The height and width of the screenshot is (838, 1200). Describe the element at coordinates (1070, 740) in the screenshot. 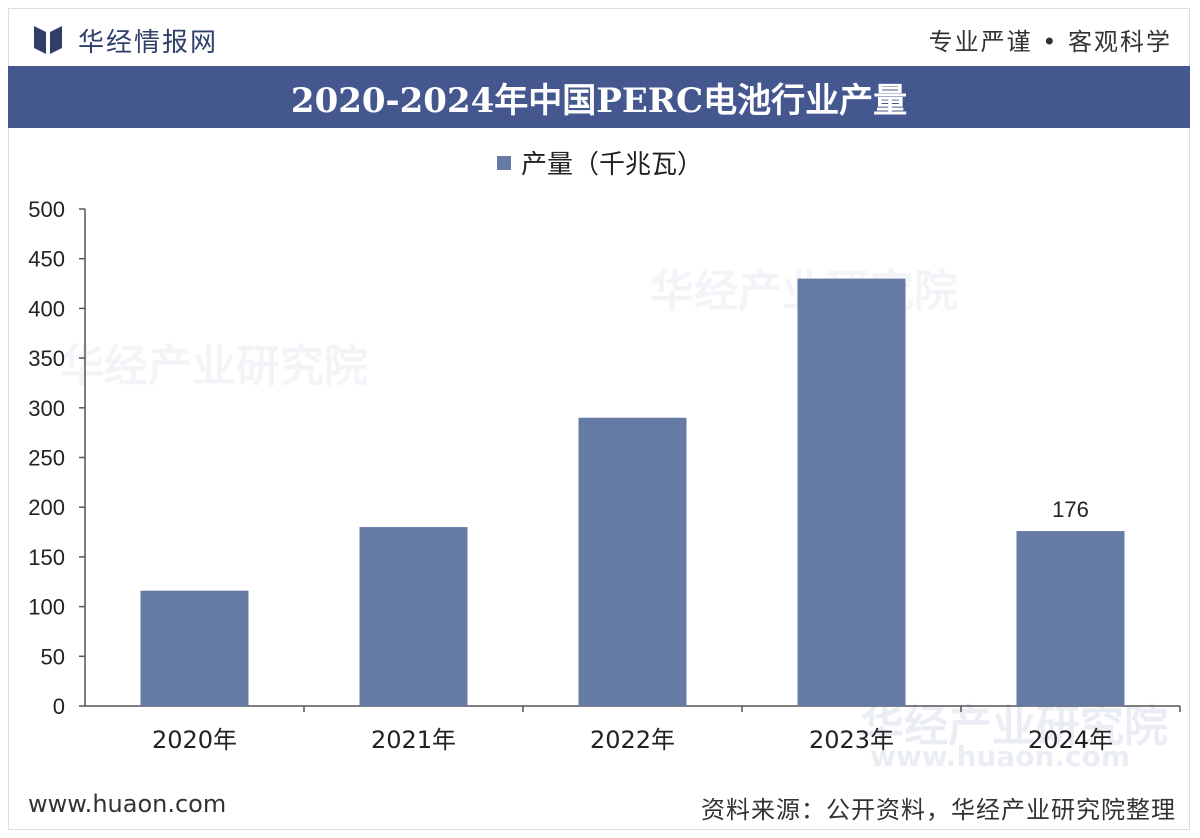

I see `x-tick-label: 2024年` at that location.